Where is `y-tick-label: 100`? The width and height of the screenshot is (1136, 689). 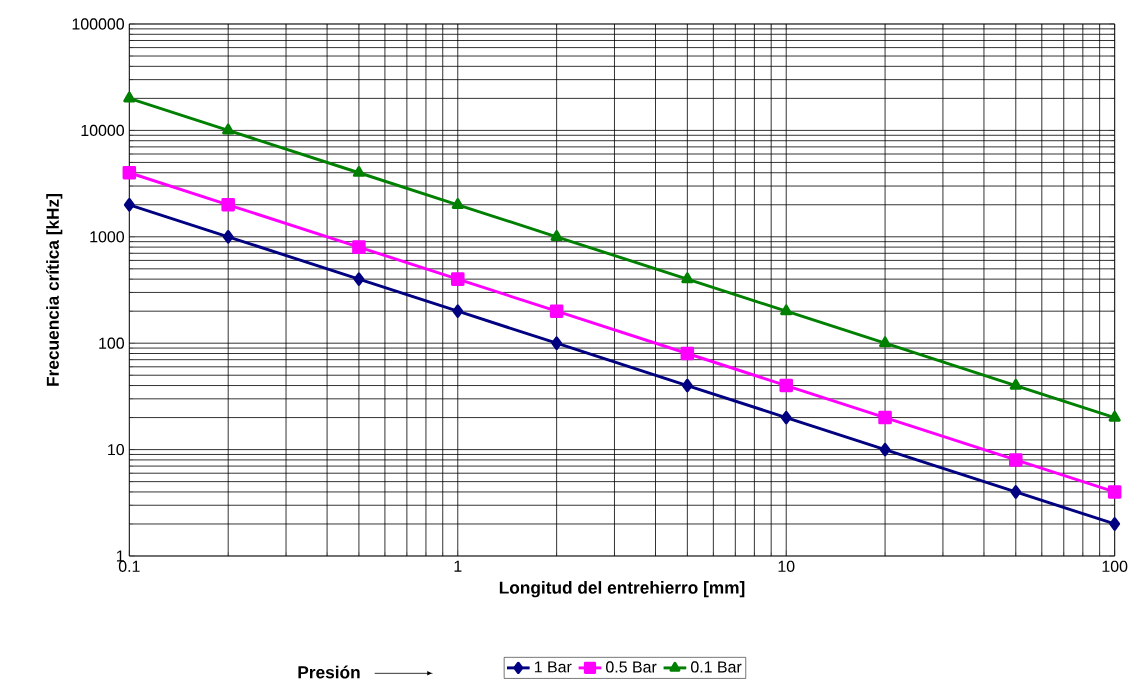
y-tick-label: 100 is located at coordinates (112, 343).